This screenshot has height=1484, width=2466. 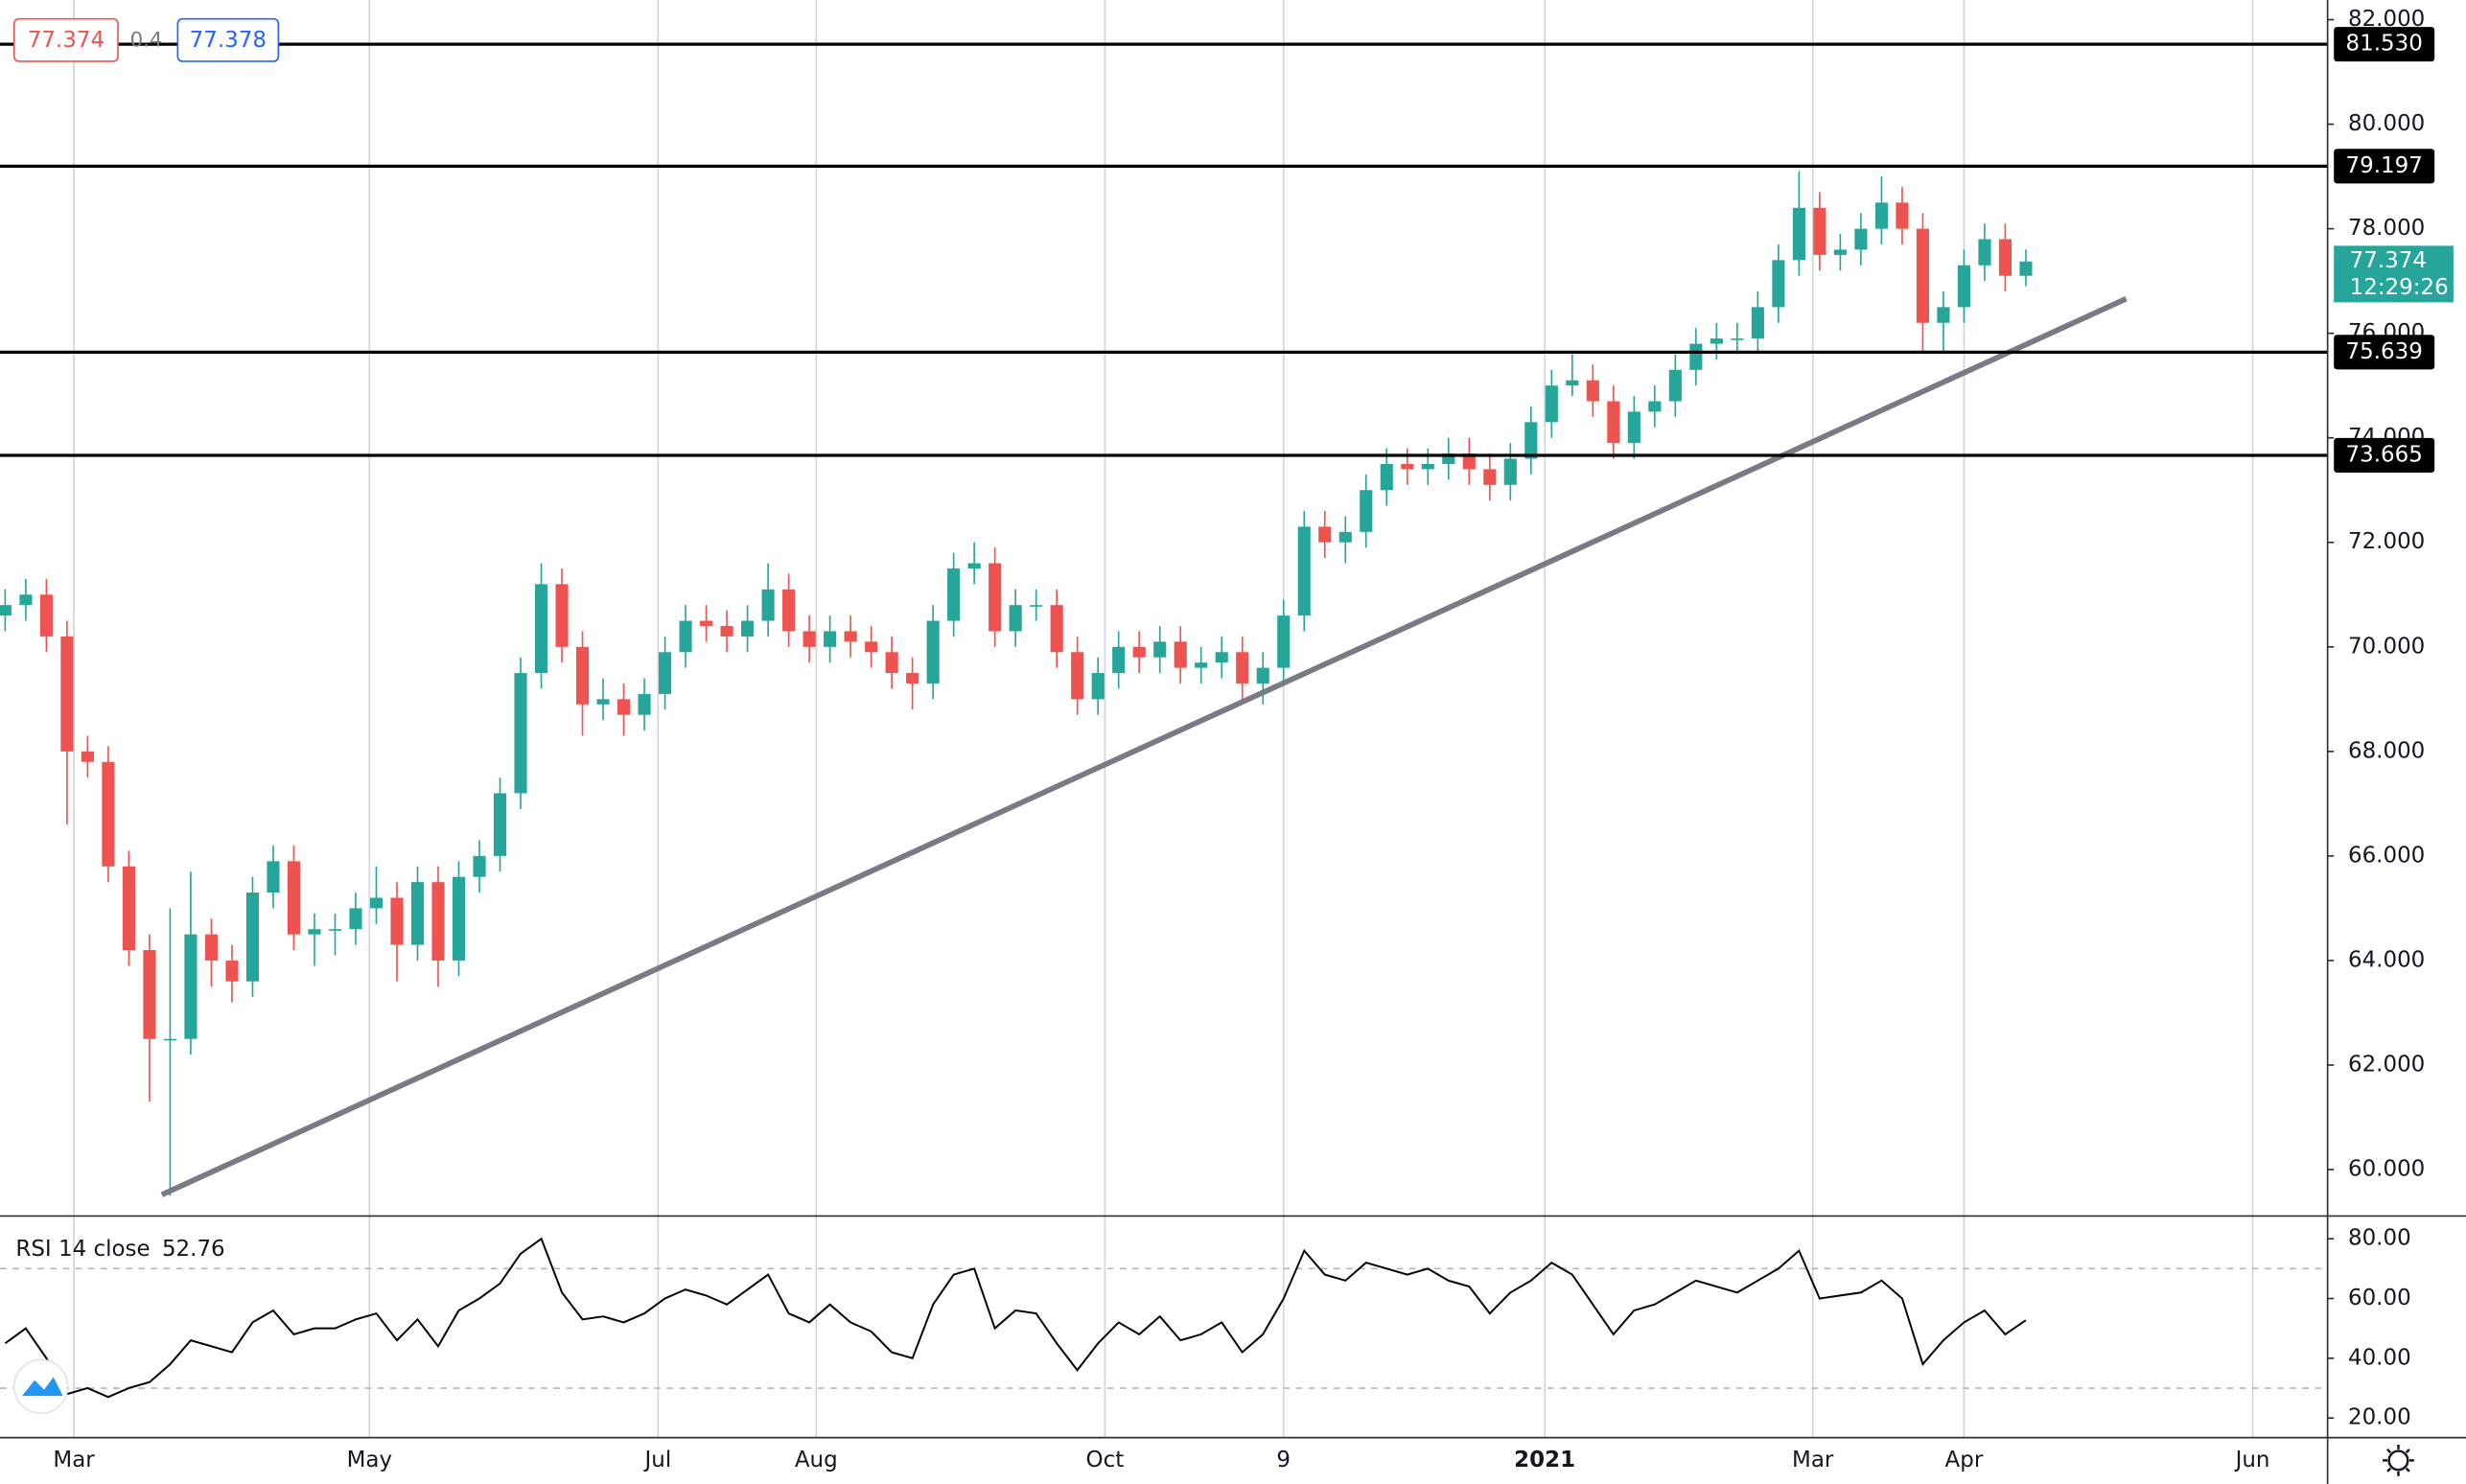 What do you see at coordinates (2252, 1460) in the screenshot?
I see `x-tick-label: Jun` at bounding box center [2252, 1460].